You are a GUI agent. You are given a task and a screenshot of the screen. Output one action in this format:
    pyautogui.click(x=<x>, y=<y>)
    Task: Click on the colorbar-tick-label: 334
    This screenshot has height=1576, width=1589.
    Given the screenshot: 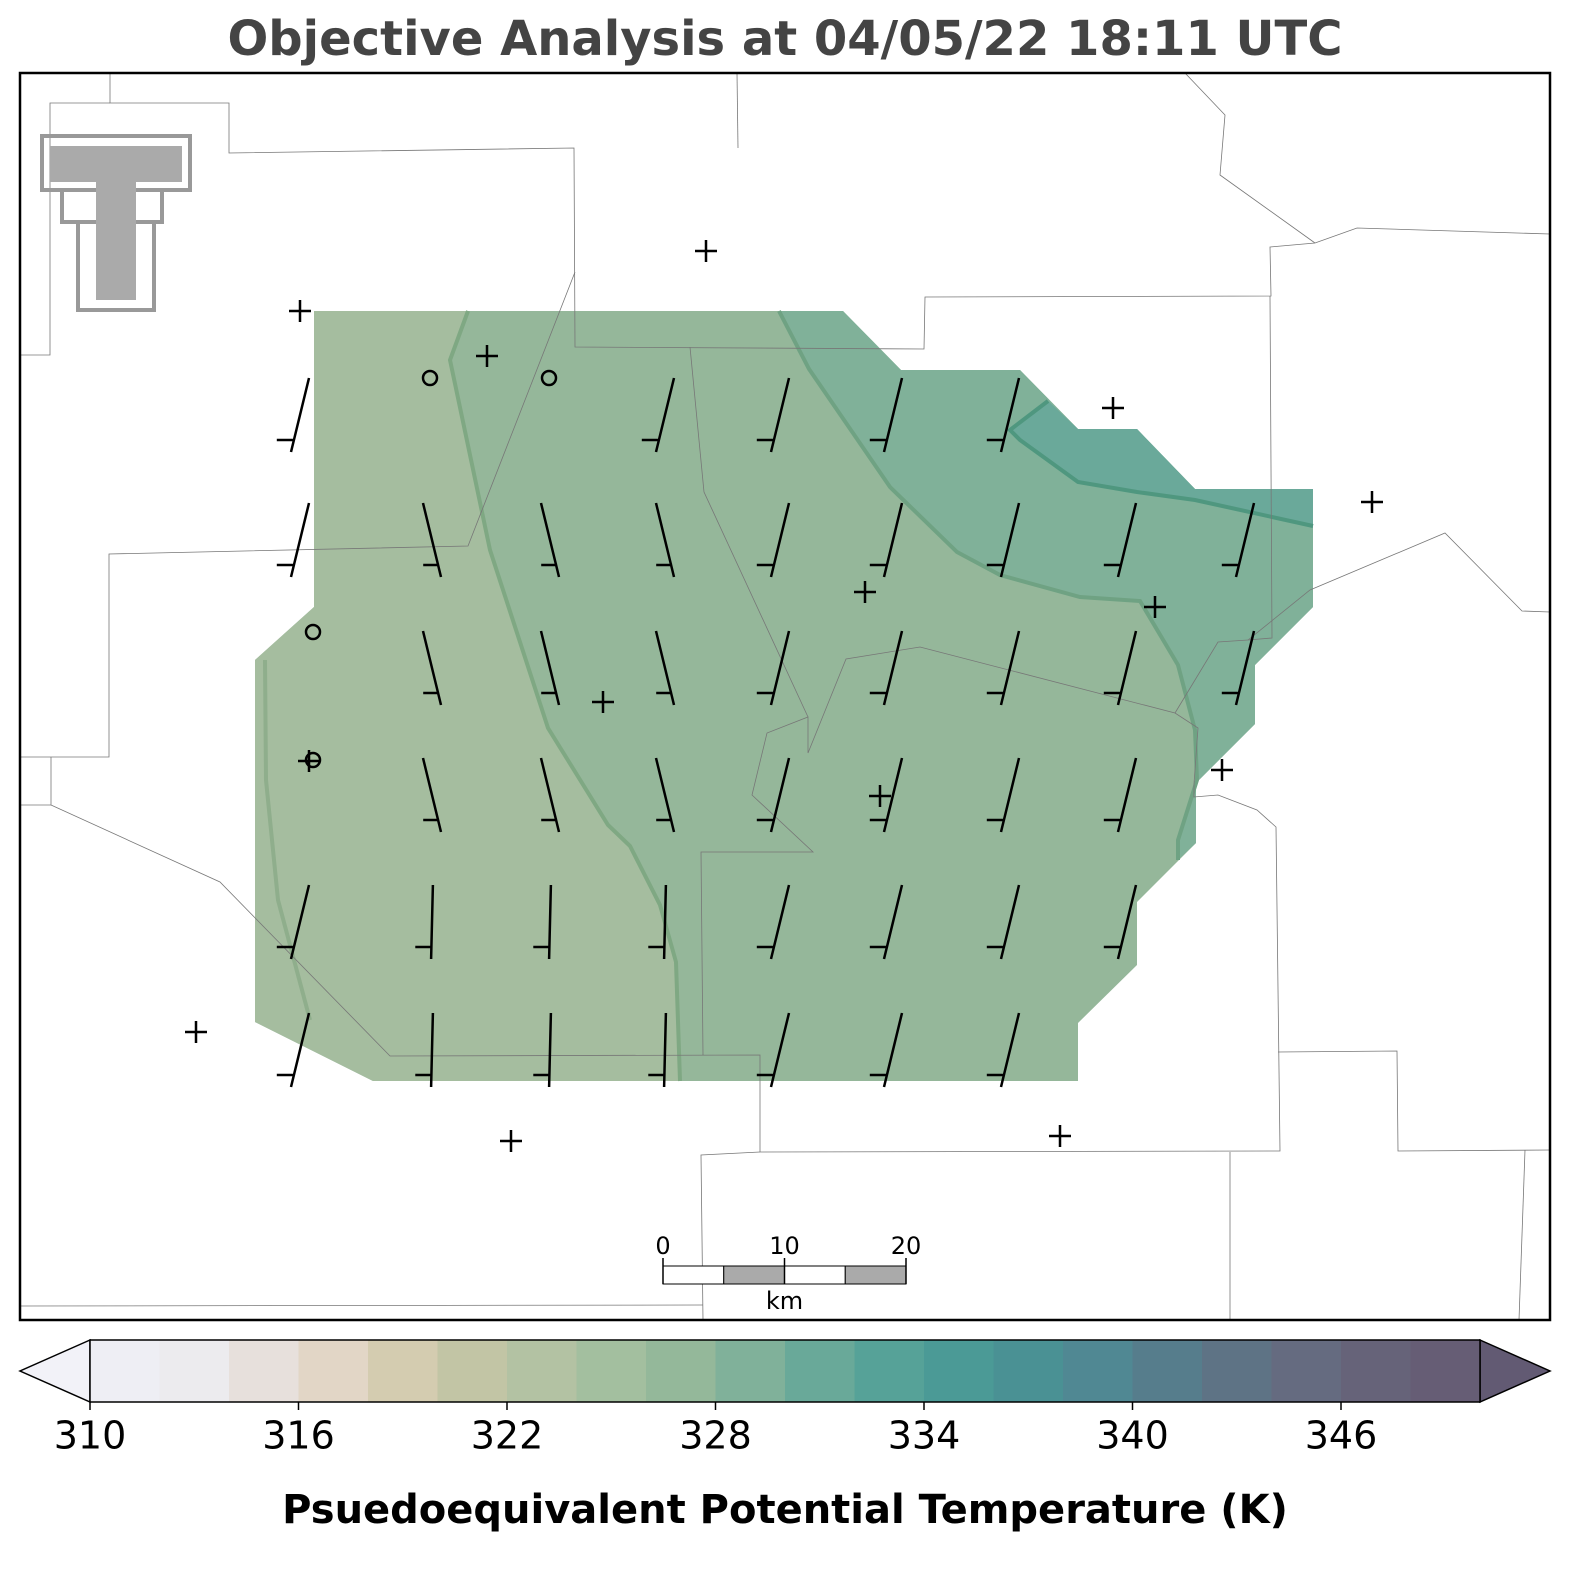 What is the action you would take?
    pyautogui.click(x=924, y=1436)
    